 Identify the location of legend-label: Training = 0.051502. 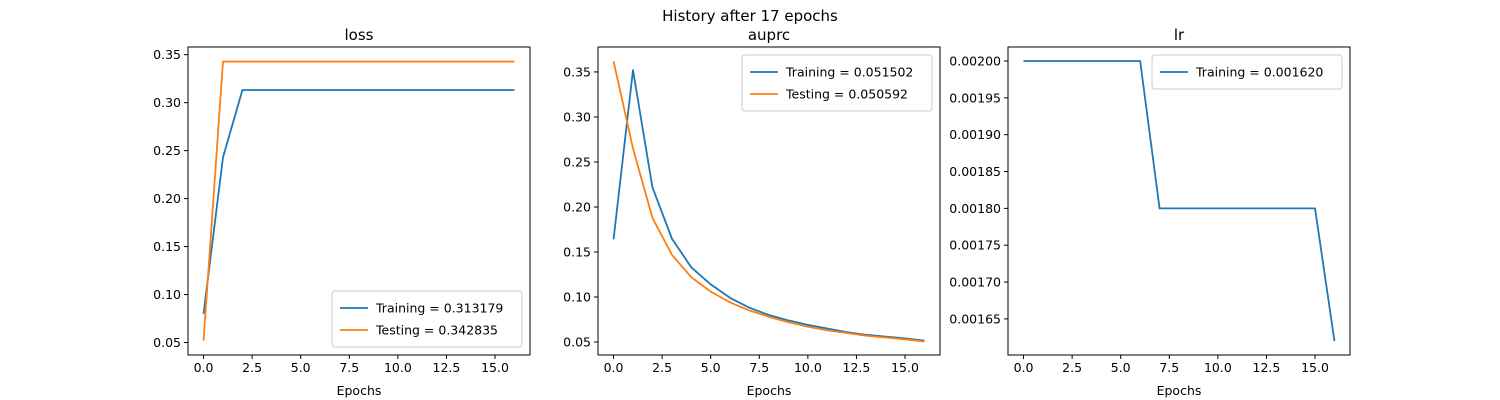
(849, 72).